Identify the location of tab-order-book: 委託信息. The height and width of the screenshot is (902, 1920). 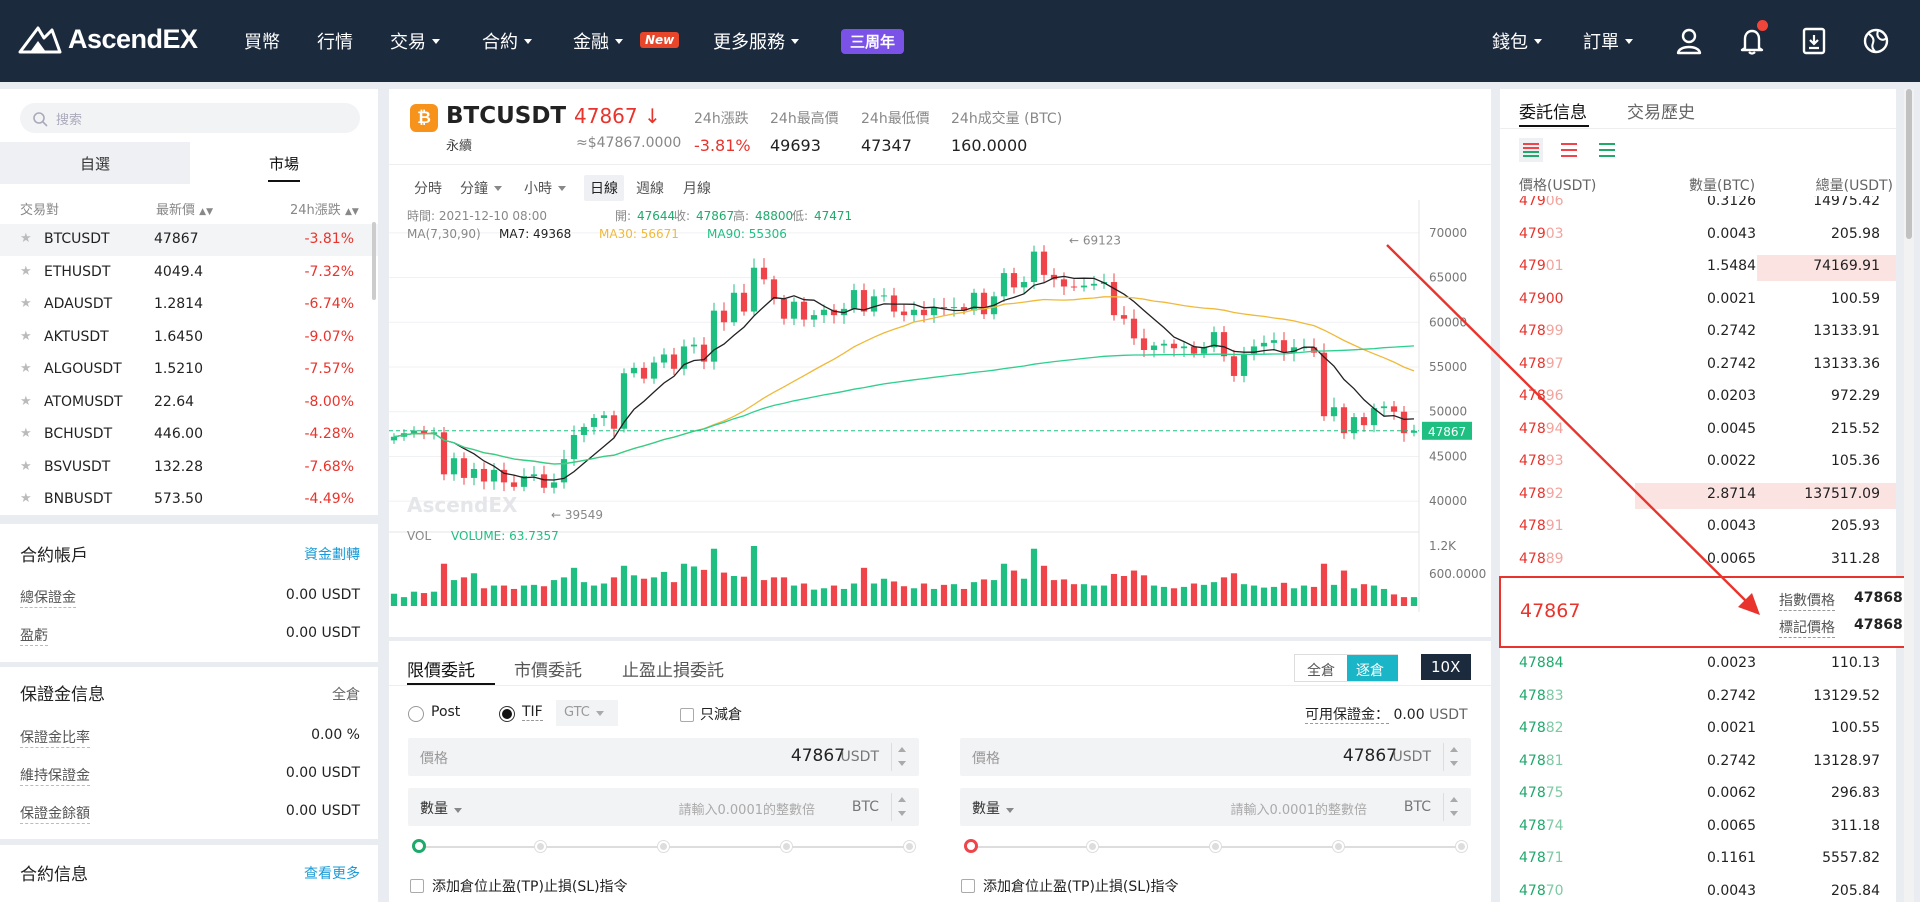
(1553, 113).